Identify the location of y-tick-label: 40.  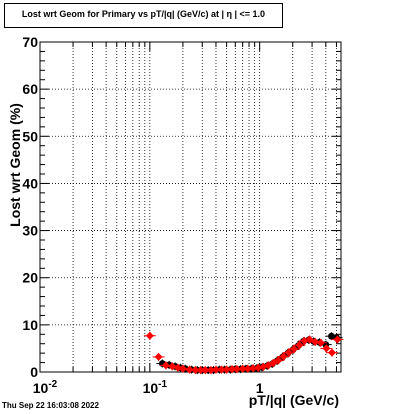
(30, 183).